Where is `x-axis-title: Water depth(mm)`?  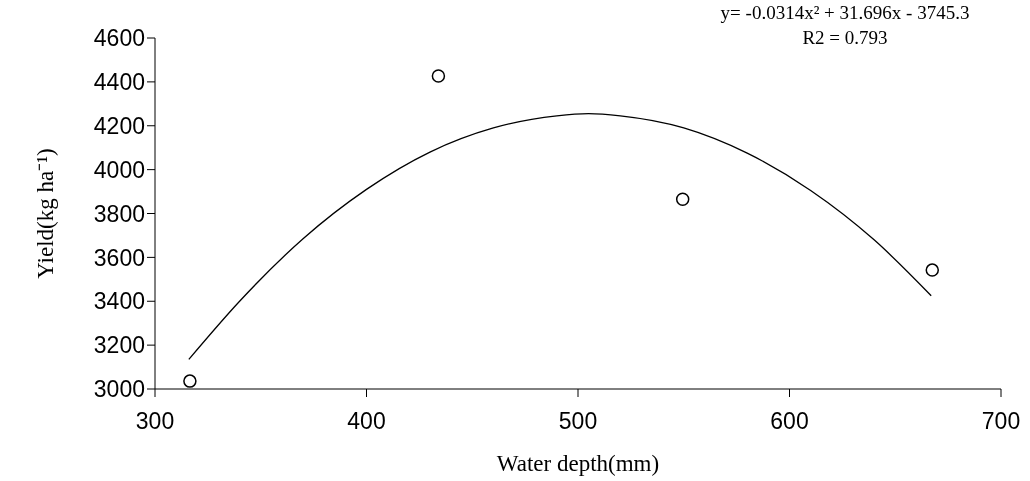
x-axis-title: Water depth(mm) is located at coordinates (578, 463).